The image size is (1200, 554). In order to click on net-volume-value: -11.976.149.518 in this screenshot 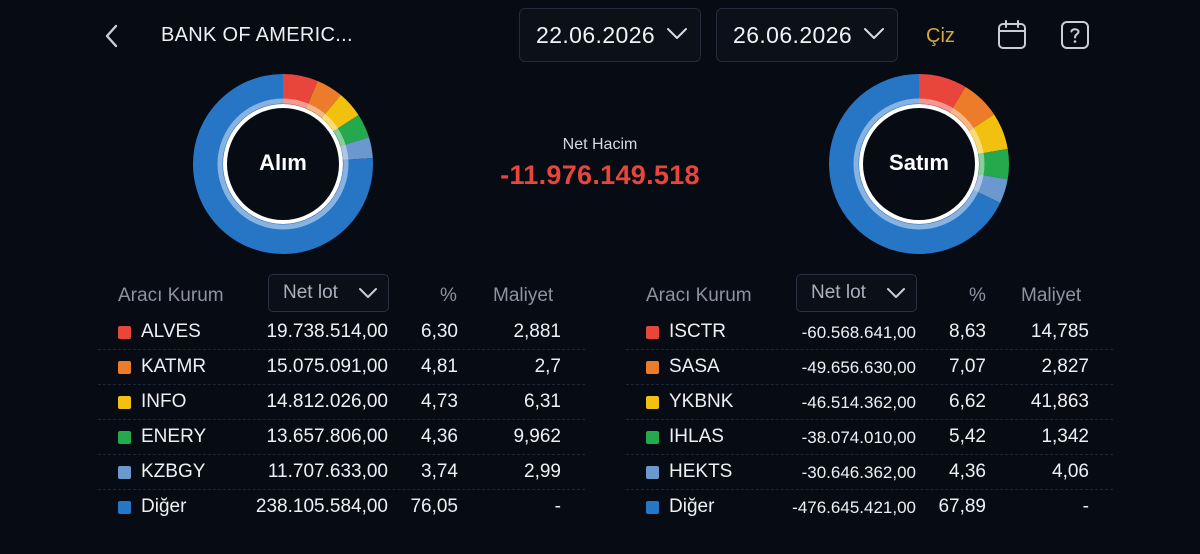, I will do `click(600, 175)`.